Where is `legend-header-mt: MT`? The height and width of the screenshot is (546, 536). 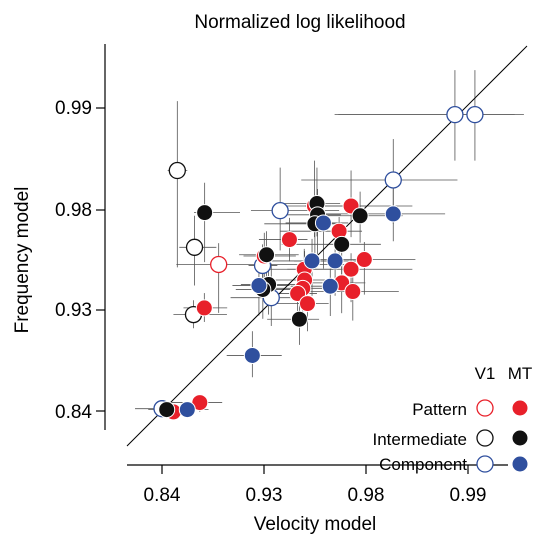
legend-header-mt: MT is located at coordinates (520, 373).